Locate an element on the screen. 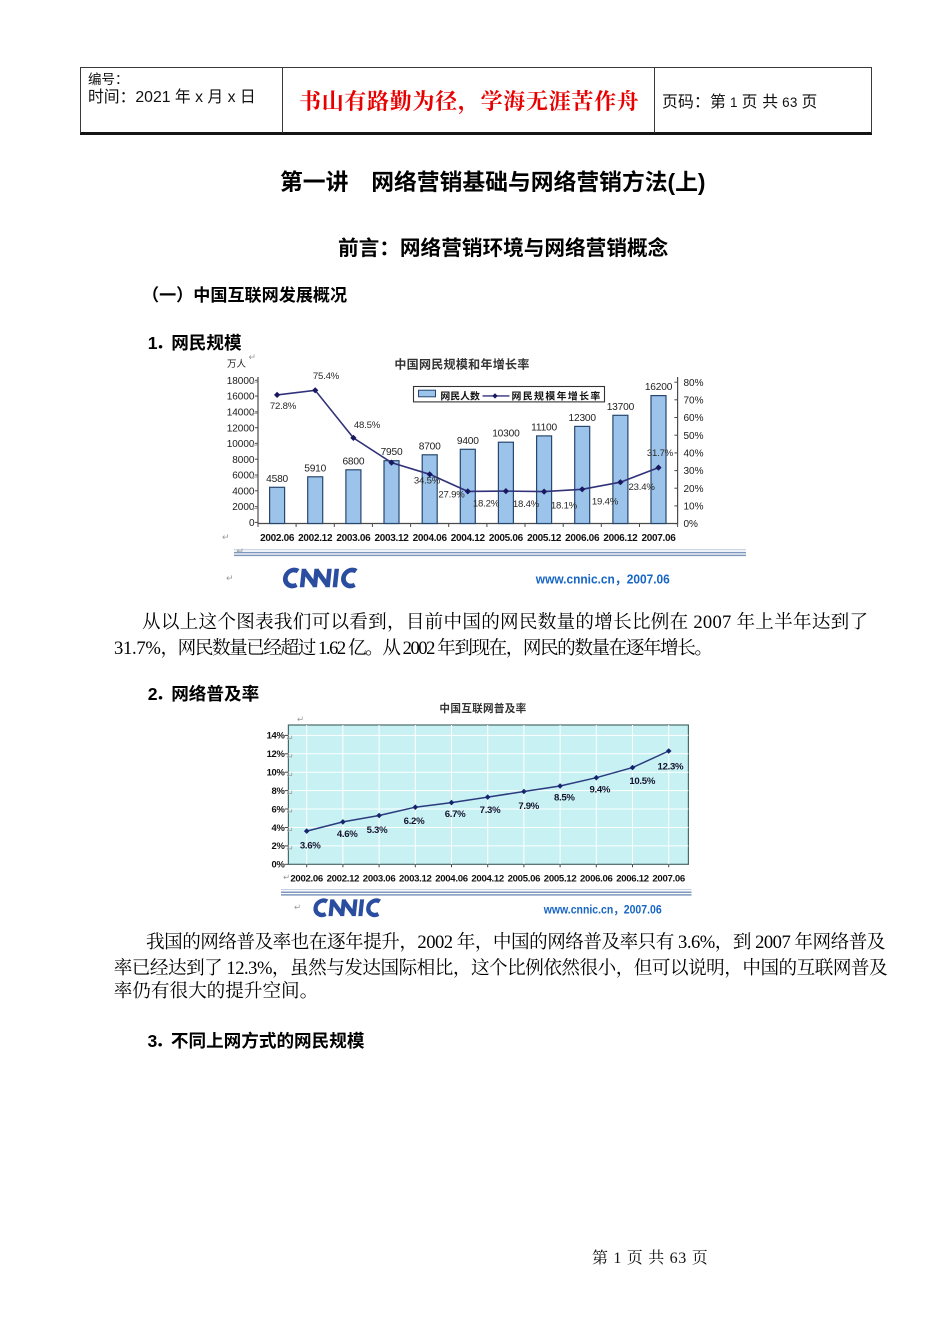  svg-text: 70% is located at coordinates (694, 400).